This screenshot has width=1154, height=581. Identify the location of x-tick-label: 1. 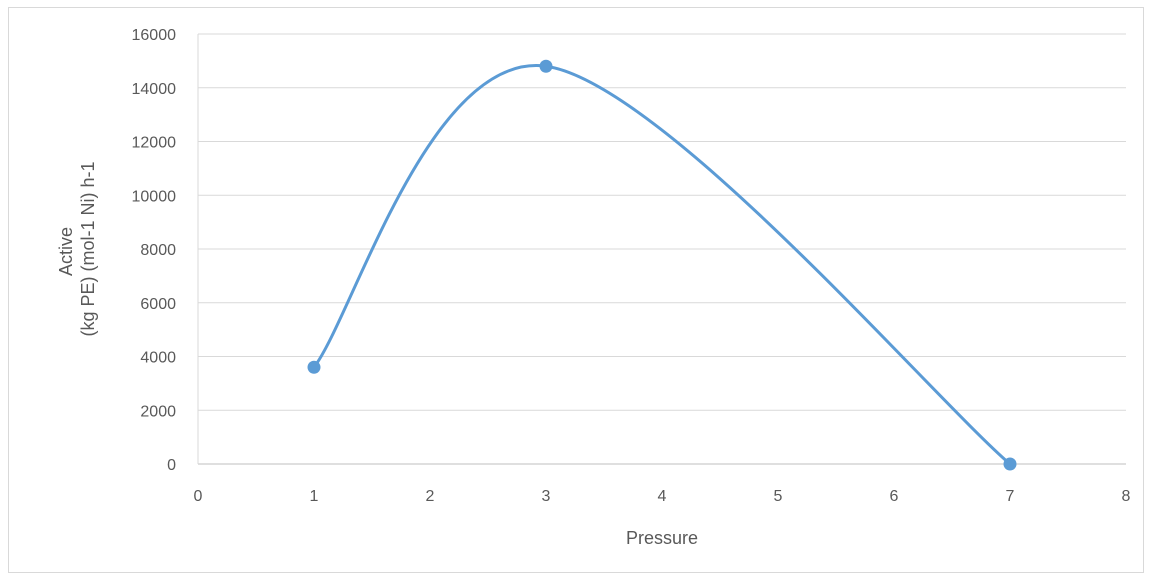
(314, 496).